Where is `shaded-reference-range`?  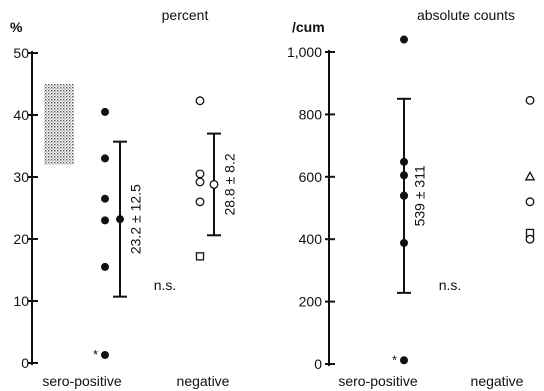
shaded-reference-range is located at coordinates (59, 124).